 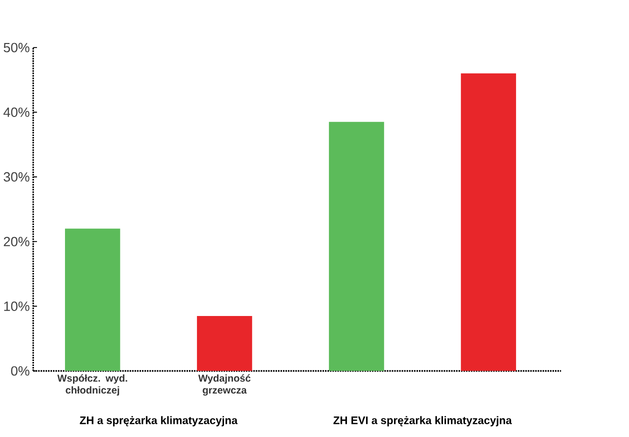 What do you see at coordinates (159, 421) in the screenshot?
I see `text: ZH a sprężarka klimatyzacyjna` at bounding box center [159, 421].